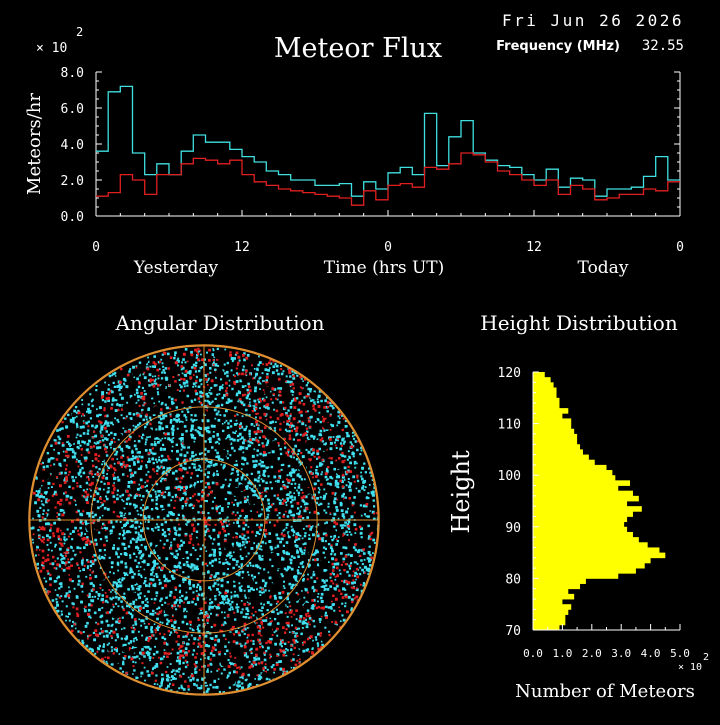  What do you see at coordinates (513, 579) in the screenshot?
I see `height-y-tick-label: 80` at bounding box center [513, 579].